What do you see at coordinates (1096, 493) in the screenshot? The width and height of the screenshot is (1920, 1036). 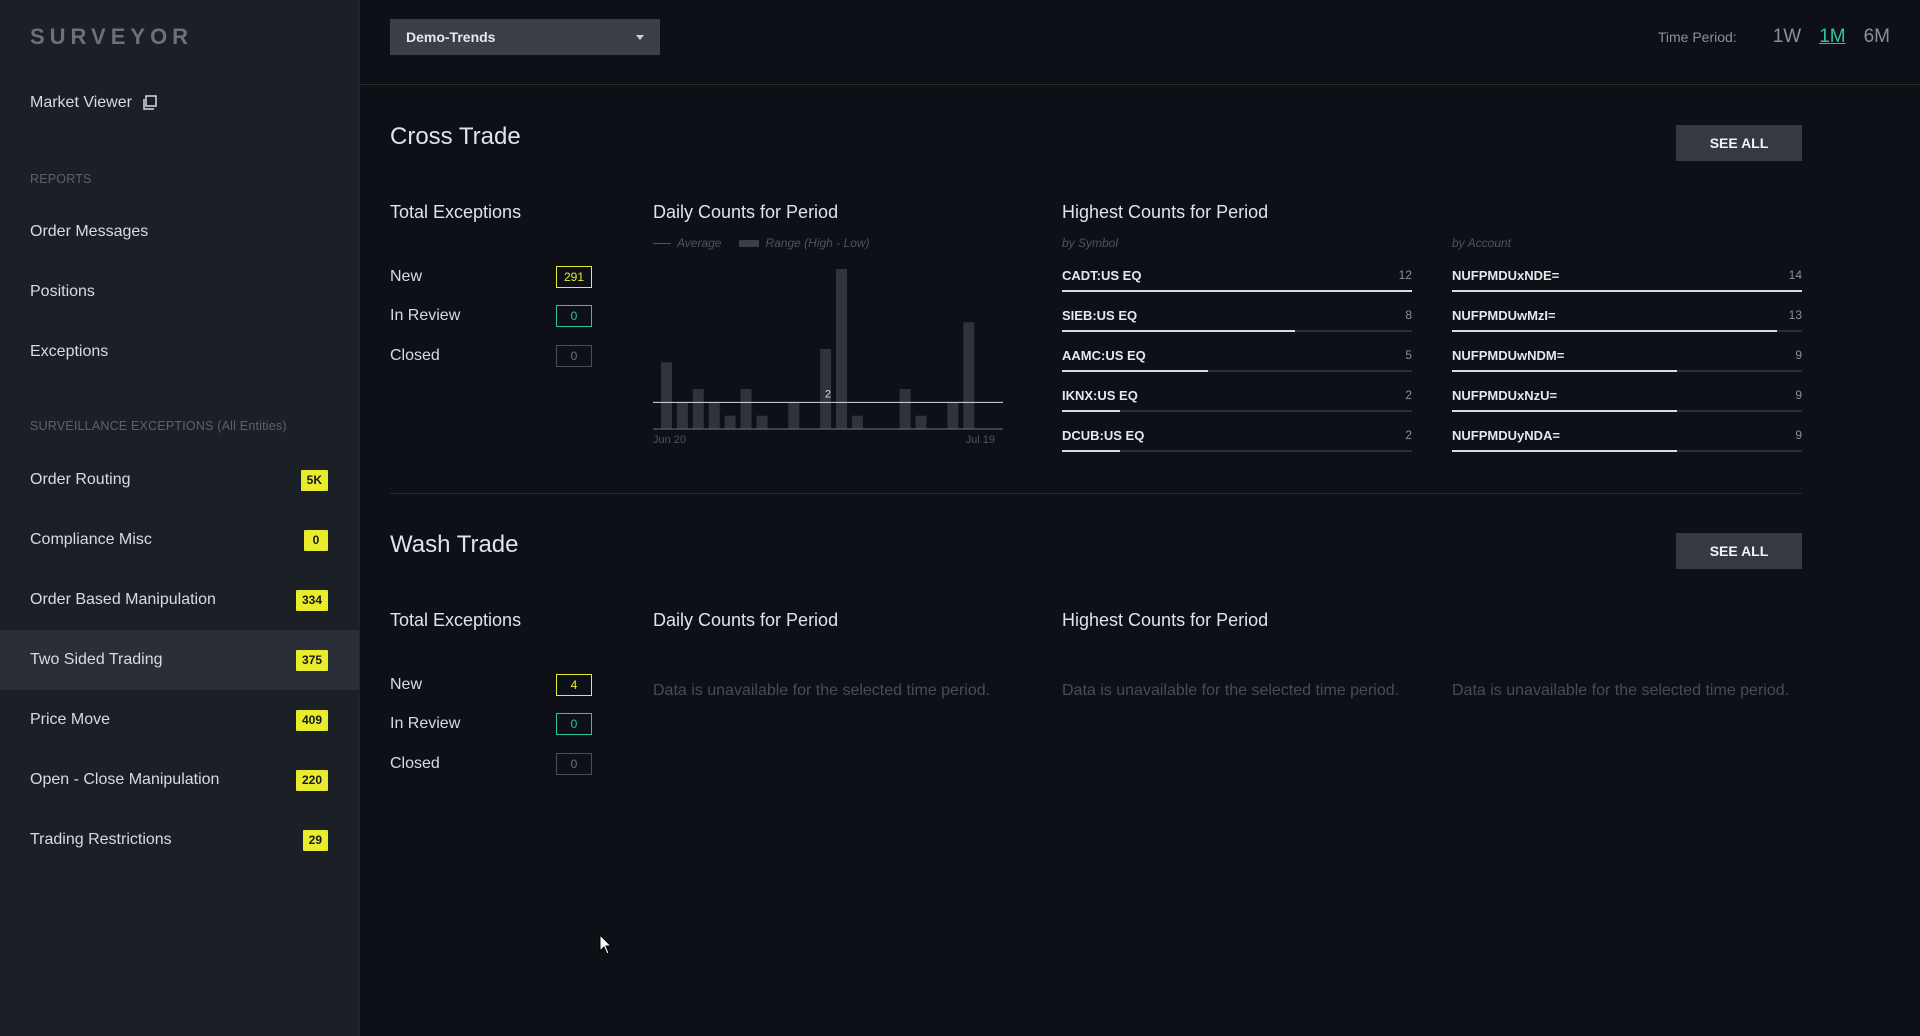 I see `section-divider` at bounding box center [1096, 493].